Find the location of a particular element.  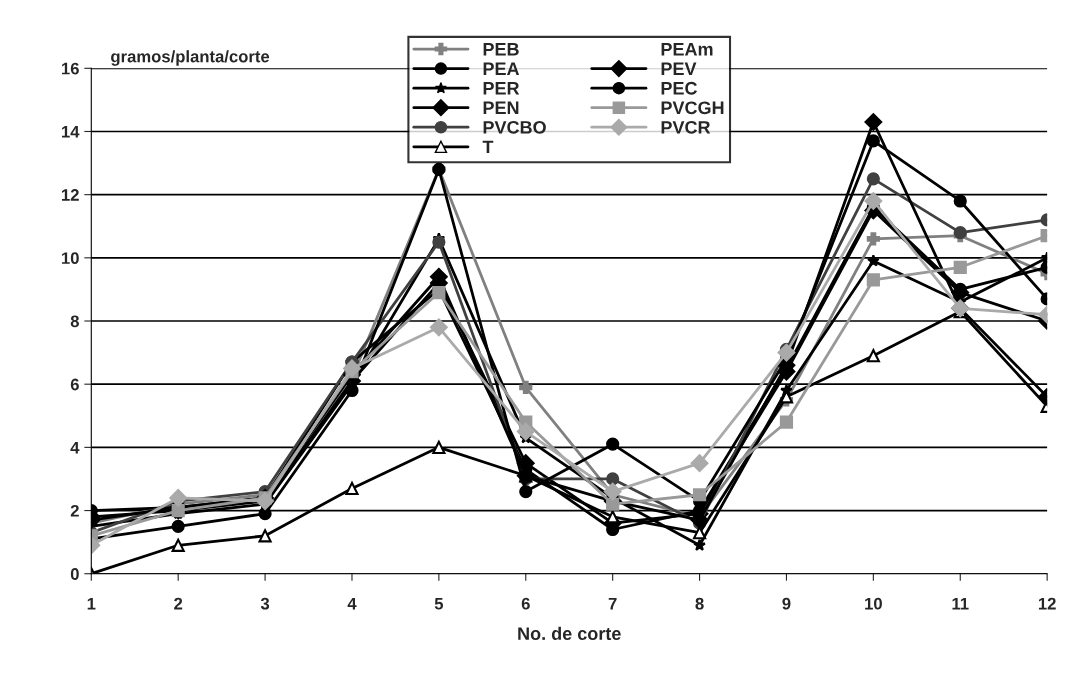

legend-label: PEV is located at coordinates (679, 68).